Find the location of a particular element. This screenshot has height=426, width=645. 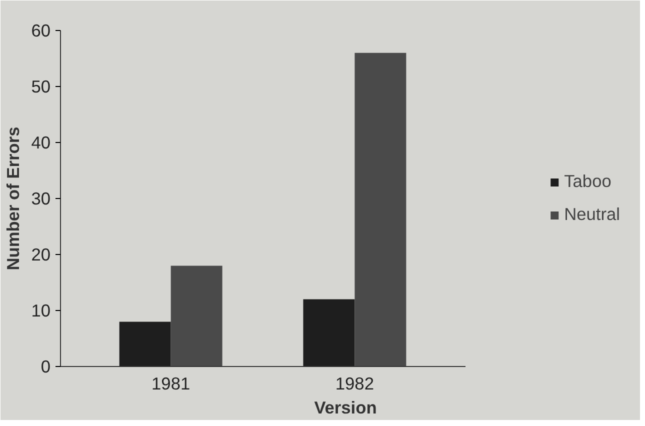

x-tick-label: 1981 is located at coordinates (171, 384).